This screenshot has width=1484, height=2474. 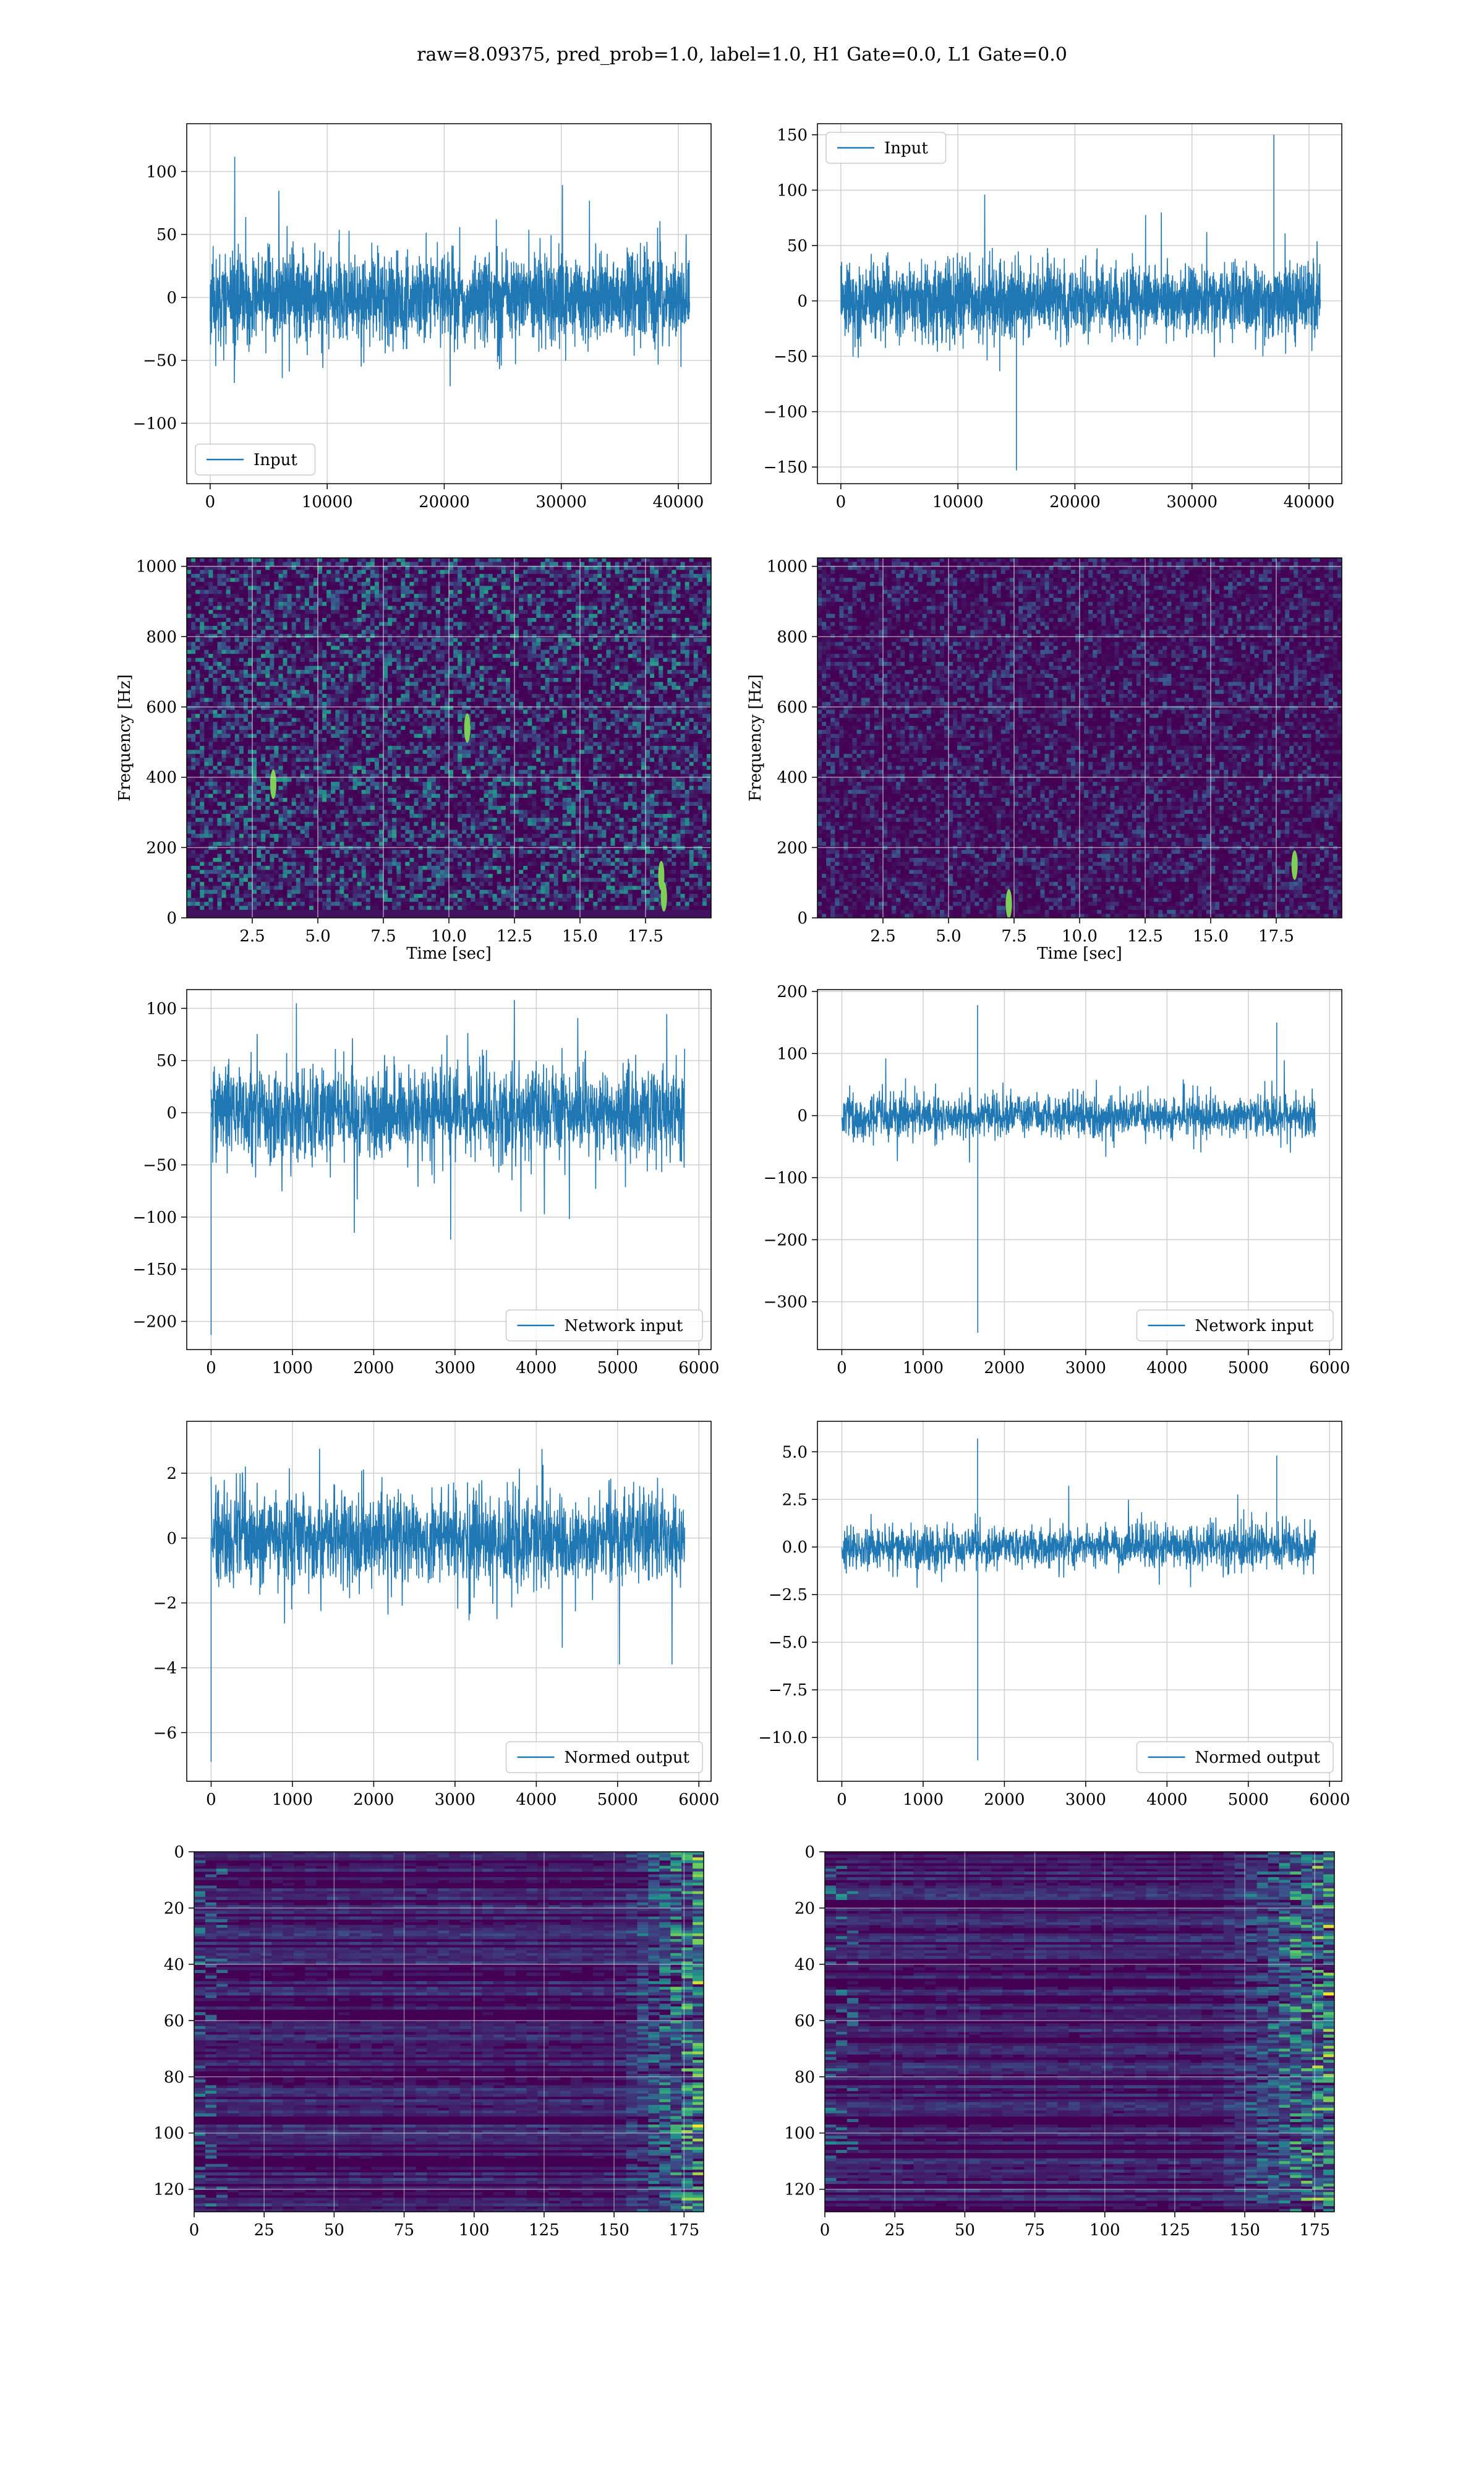 I want to click on legend: Input, so click(x=886, y=148).